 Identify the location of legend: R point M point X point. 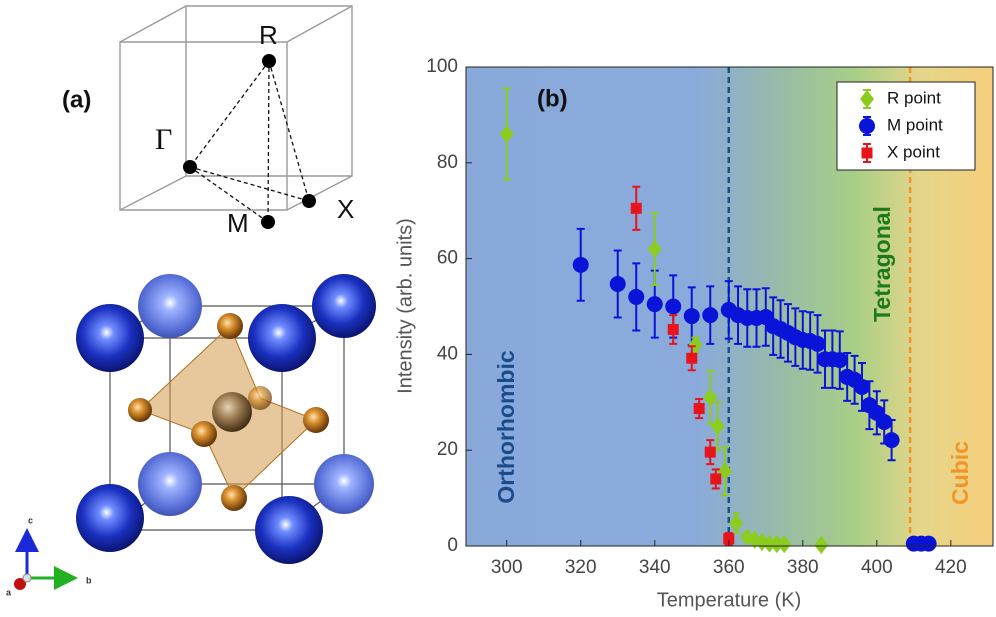
(906, 126).